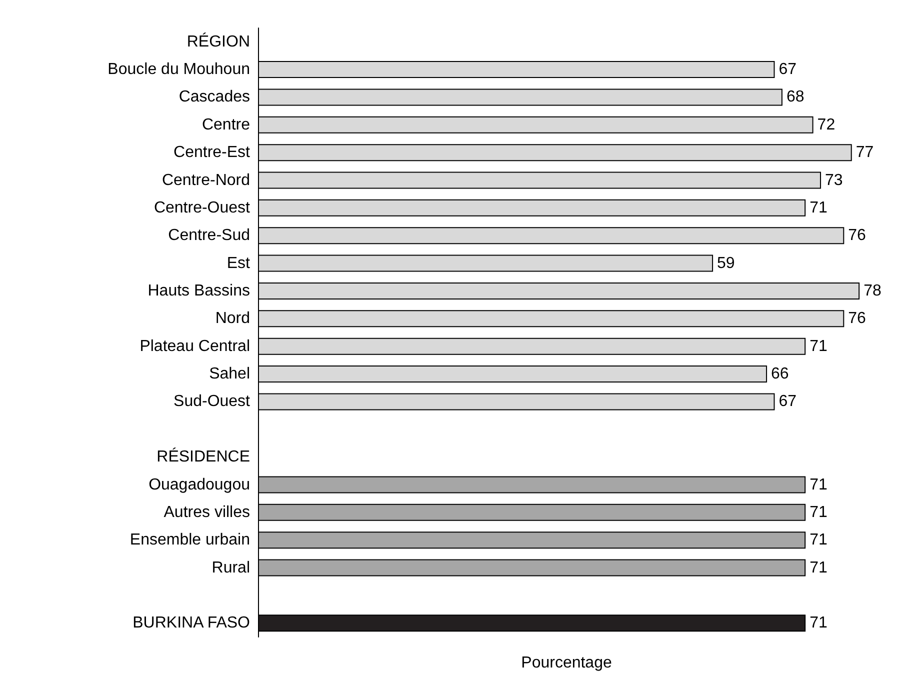 This screenshot has height=684, width=913. Describe the element at coordinates (231, 567) in the screenshot. I see `y-tick-label: Rural` at that location.